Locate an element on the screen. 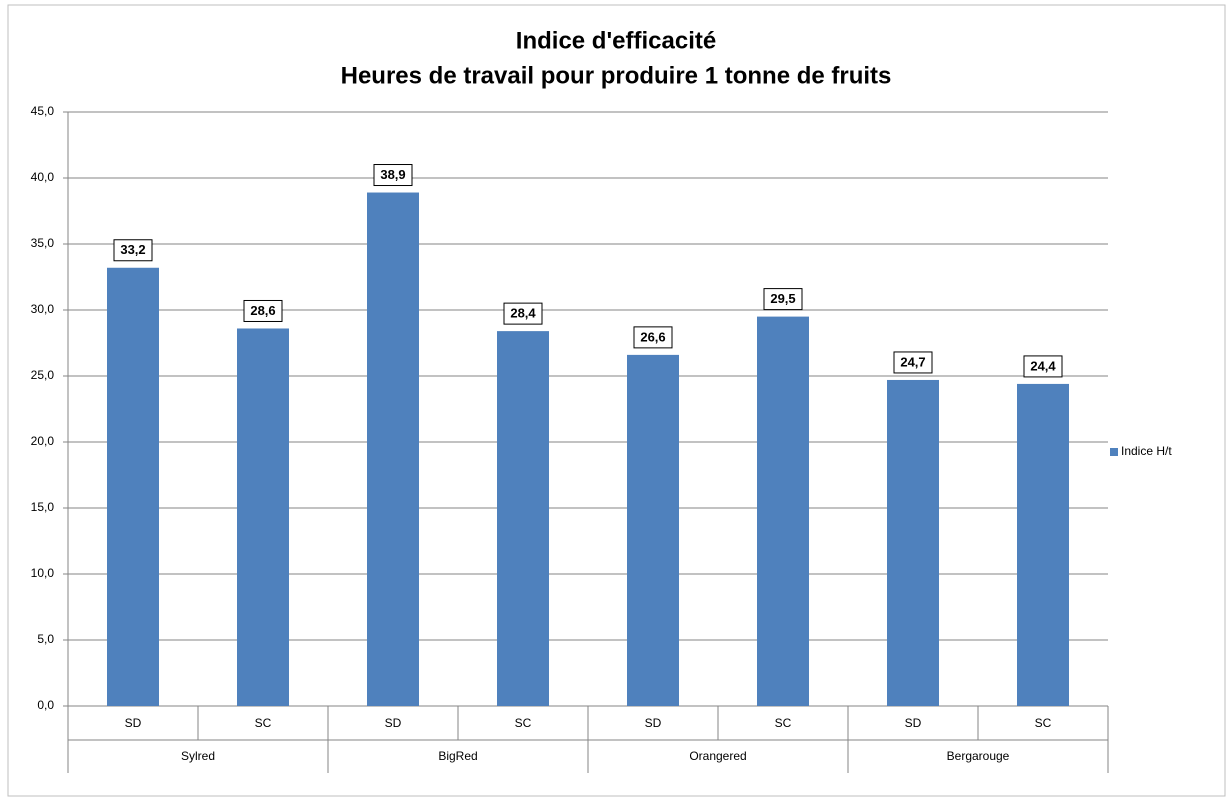  value-label: 24,7 is located at coordinates (912, 361).